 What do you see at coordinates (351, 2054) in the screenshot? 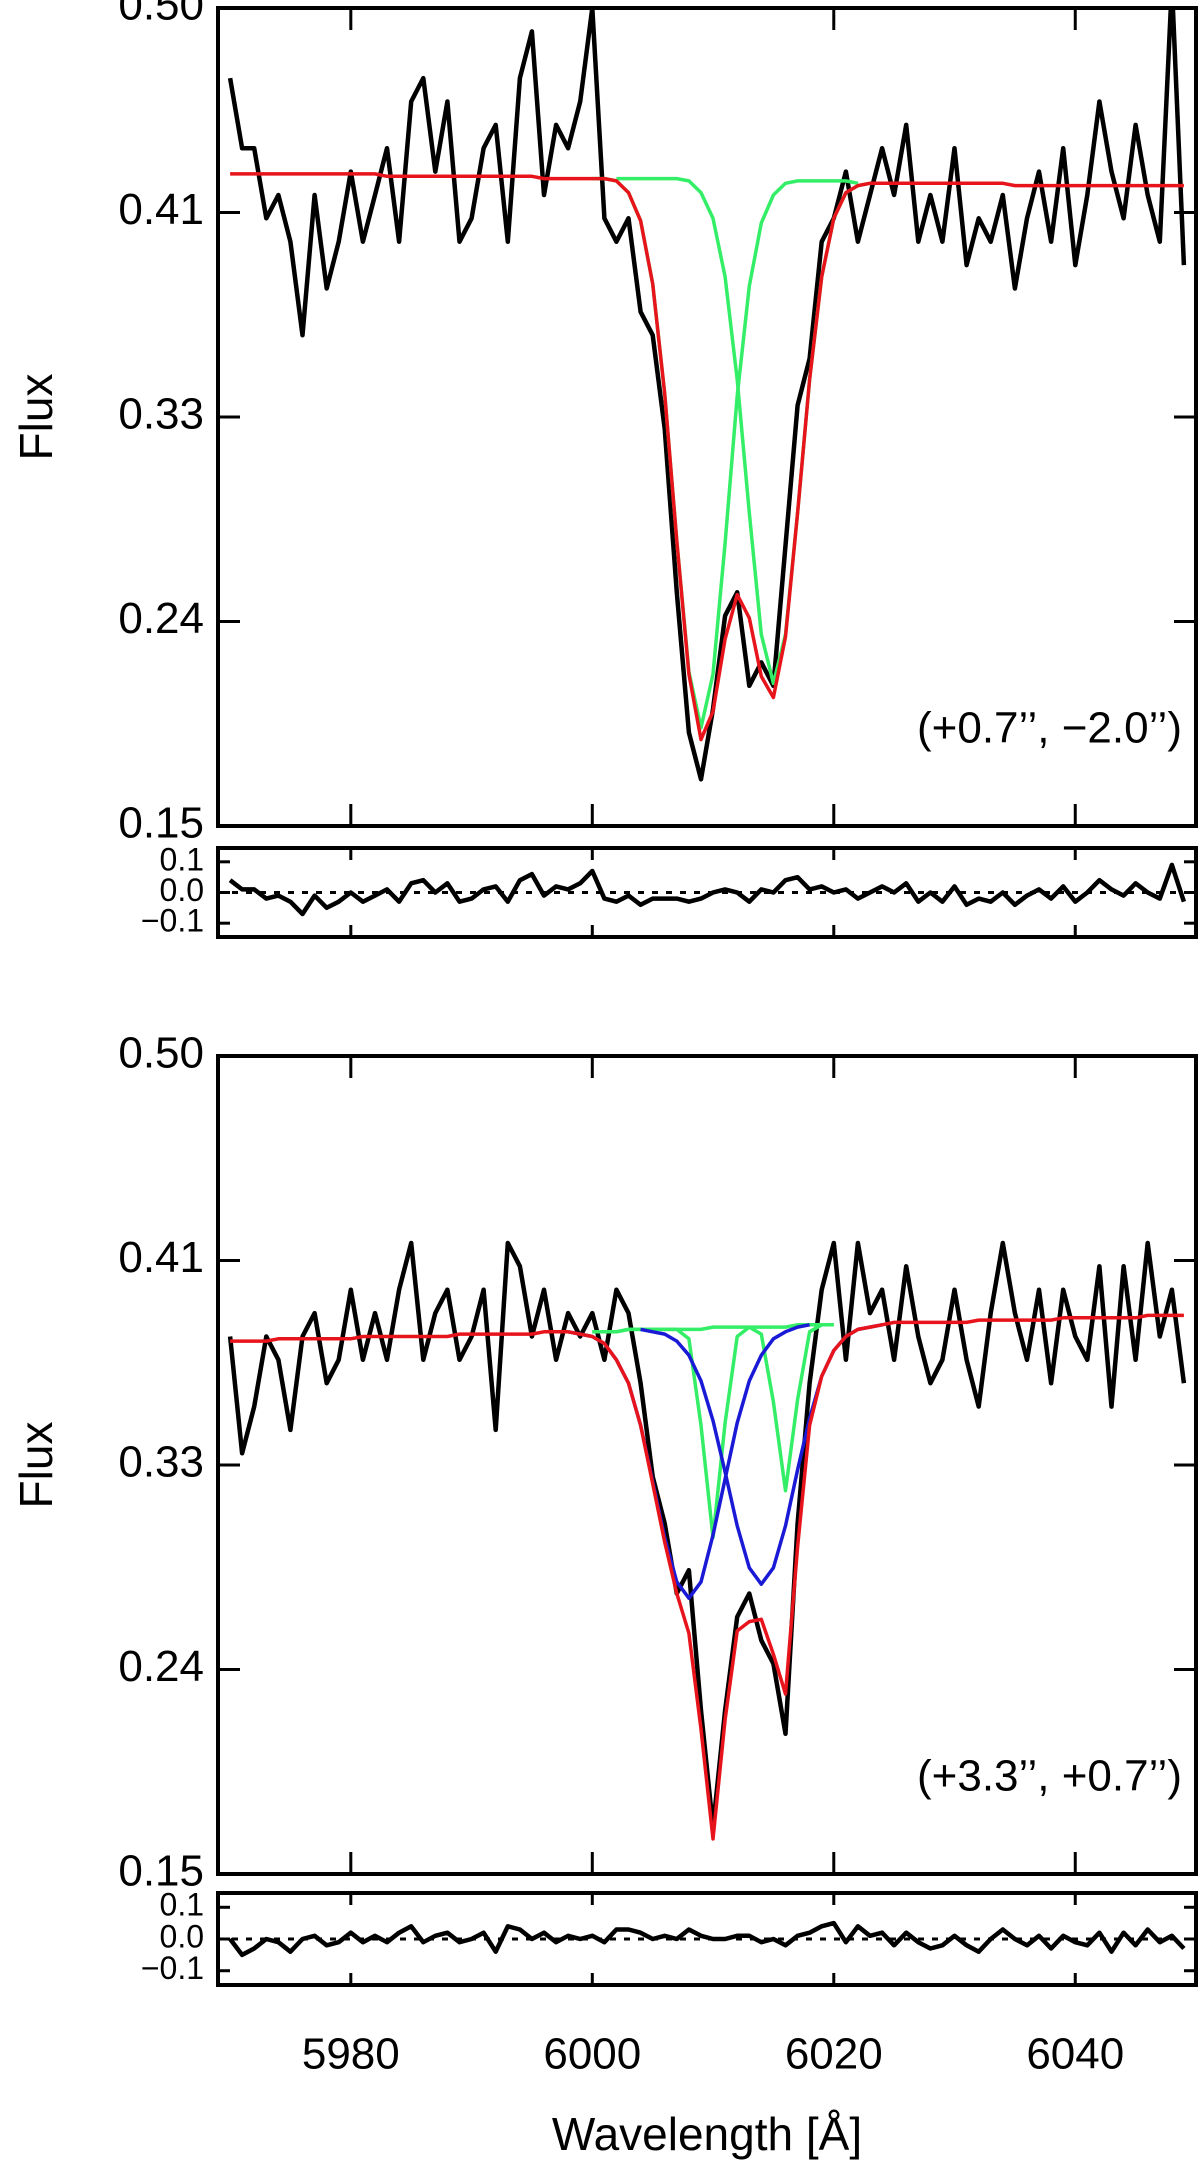
I see `x-tick-label: 5980` at bounding box center [351, 2054].